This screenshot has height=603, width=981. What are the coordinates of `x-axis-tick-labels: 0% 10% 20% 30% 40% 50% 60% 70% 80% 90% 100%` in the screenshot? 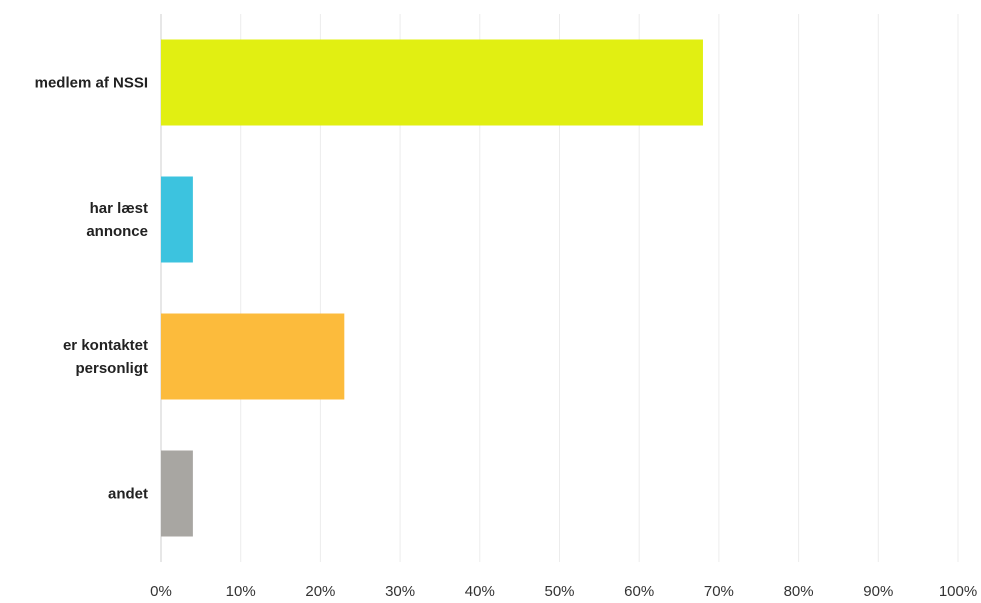 It's located at (563, 591).